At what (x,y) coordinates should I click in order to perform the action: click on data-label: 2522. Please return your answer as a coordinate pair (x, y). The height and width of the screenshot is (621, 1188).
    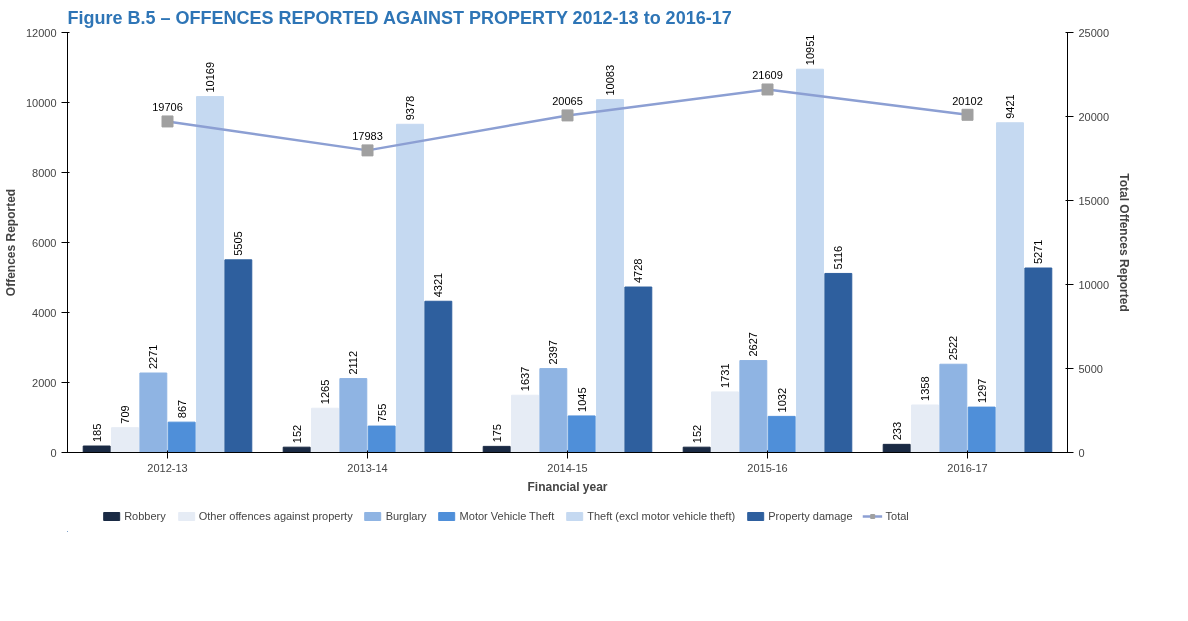
    Looking at the image, I should click on (953, 348).